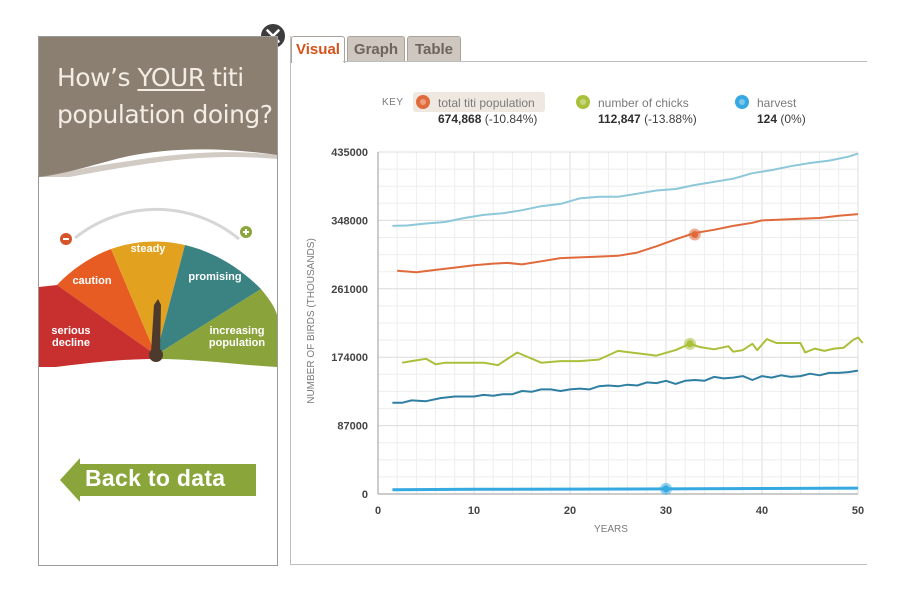 This screenshot has height=607, width=900. Describe the element at coordinates (318, 49) in the screenshot. I see `tab-visual: Visual` at that location.